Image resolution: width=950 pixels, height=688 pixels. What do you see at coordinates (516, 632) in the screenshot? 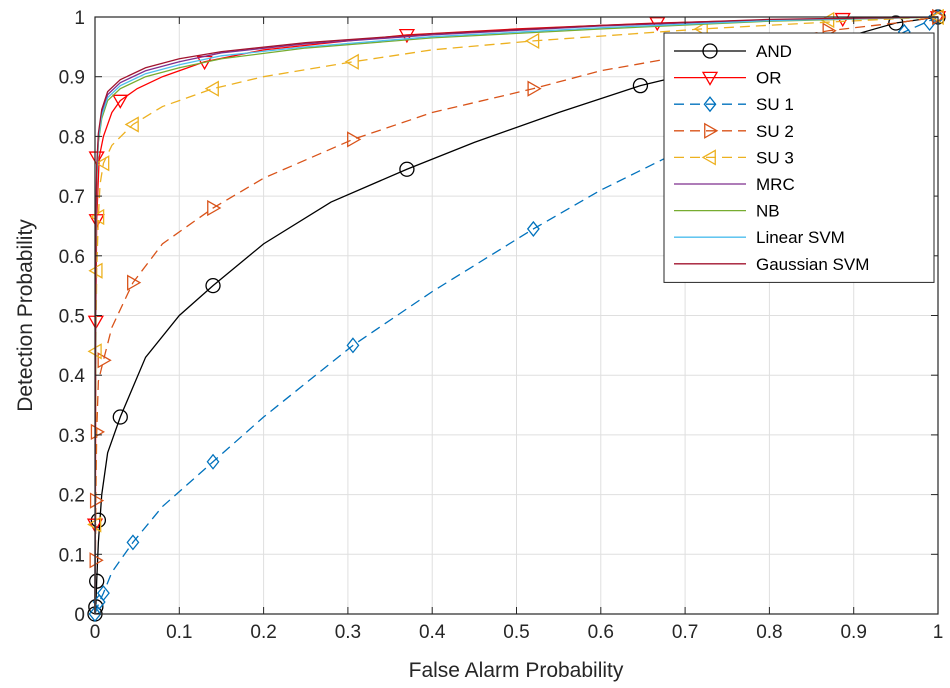
I see `x-tick-label: 0.5` at bounding box center [516, 632].